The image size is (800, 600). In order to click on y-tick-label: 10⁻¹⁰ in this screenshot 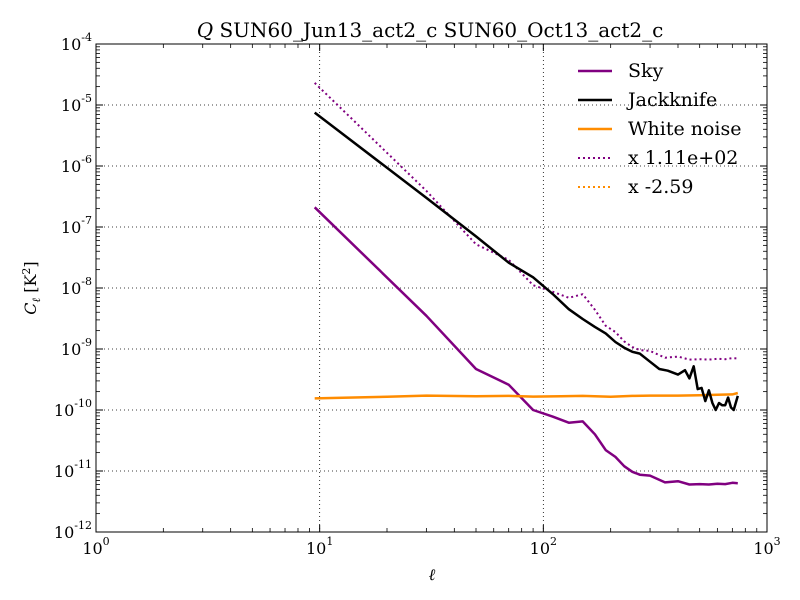, I will do `click(73, 408)`.